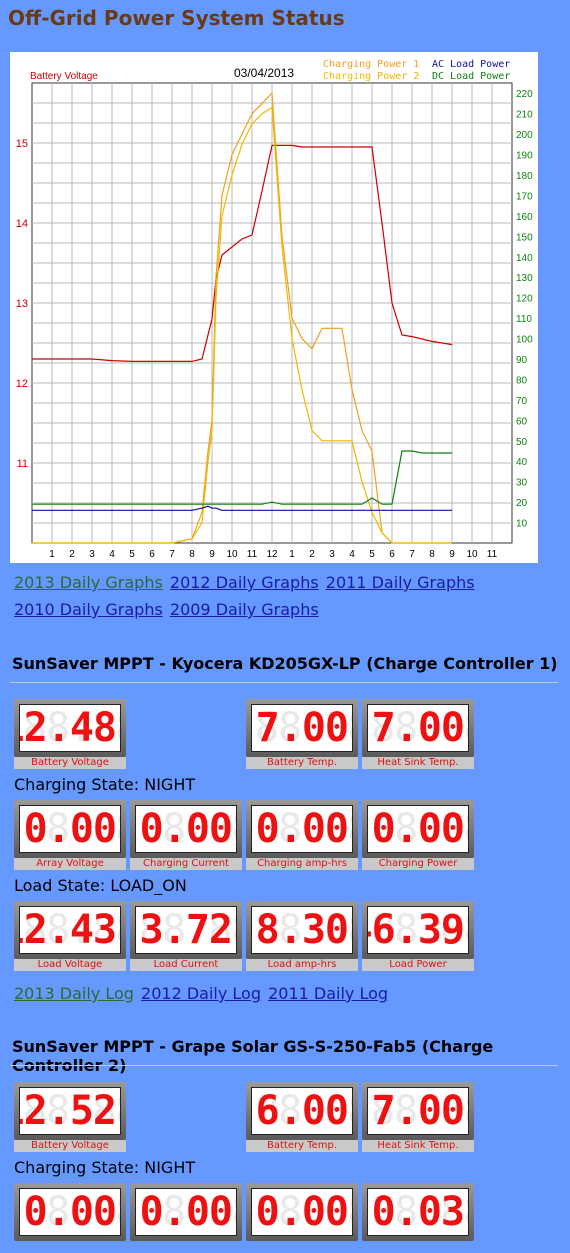 Image resolution: width=570 pixels, height=1253 pixels. I want to click on legend-entry: AC Load Power, so click(471, 64).